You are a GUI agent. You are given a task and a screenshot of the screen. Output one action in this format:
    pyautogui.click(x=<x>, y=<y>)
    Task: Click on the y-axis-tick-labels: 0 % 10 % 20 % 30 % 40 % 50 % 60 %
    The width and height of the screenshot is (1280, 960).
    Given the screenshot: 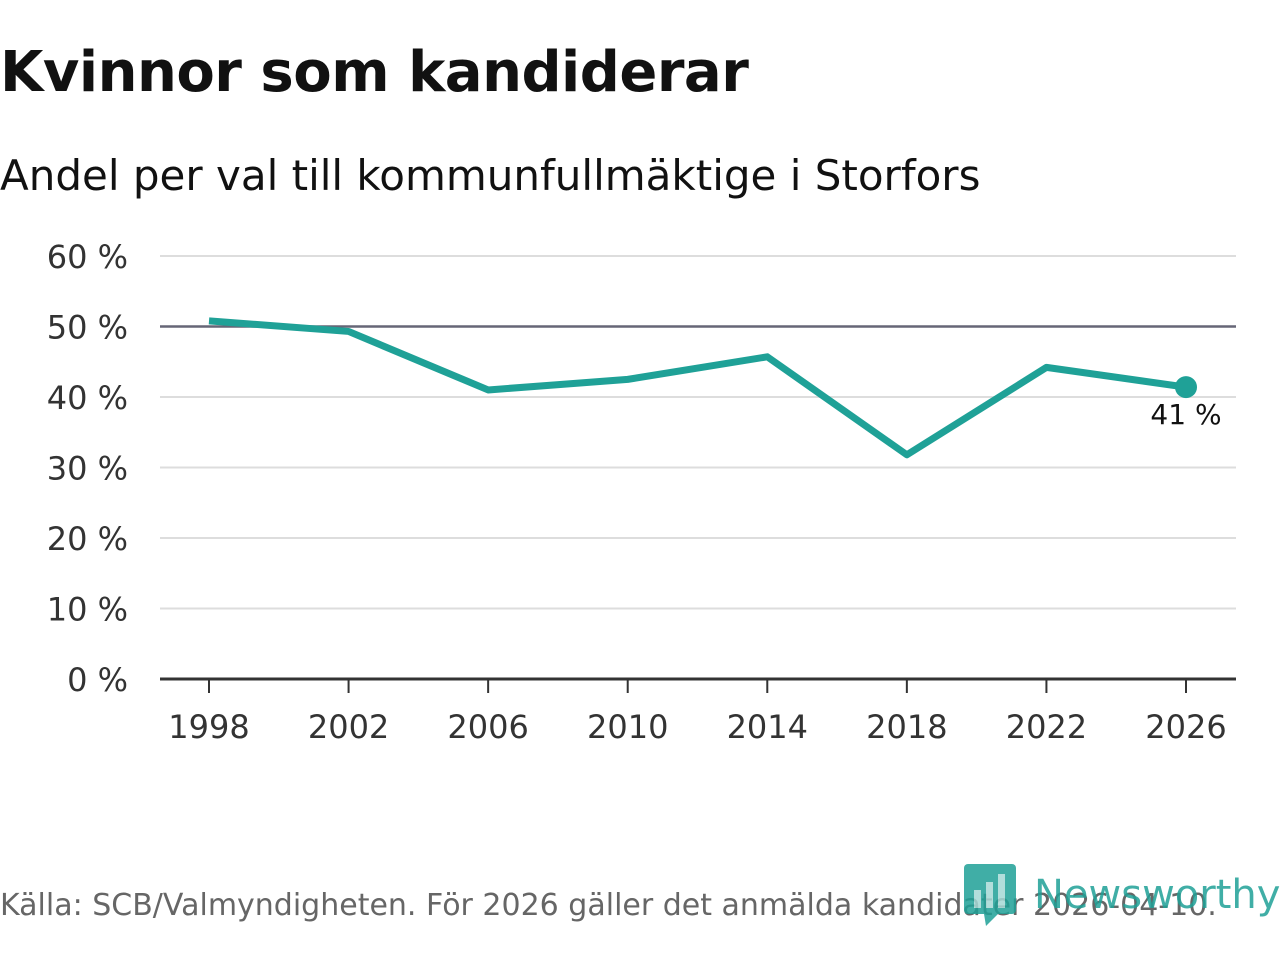 What is the action you would take?
    pyautogui.click(x=87, y=468)
    